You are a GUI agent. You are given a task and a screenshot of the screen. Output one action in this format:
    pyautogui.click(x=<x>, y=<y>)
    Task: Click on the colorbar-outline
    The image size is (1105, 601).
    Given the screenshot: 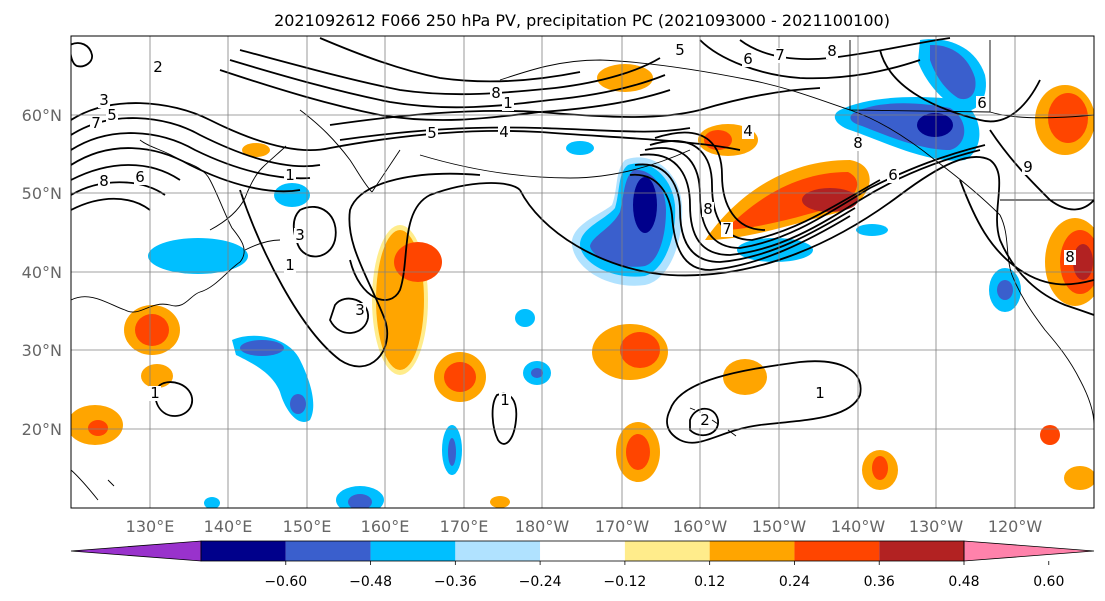 What is the action you would take?
    pyautogui.click(x=582, y=551)
    